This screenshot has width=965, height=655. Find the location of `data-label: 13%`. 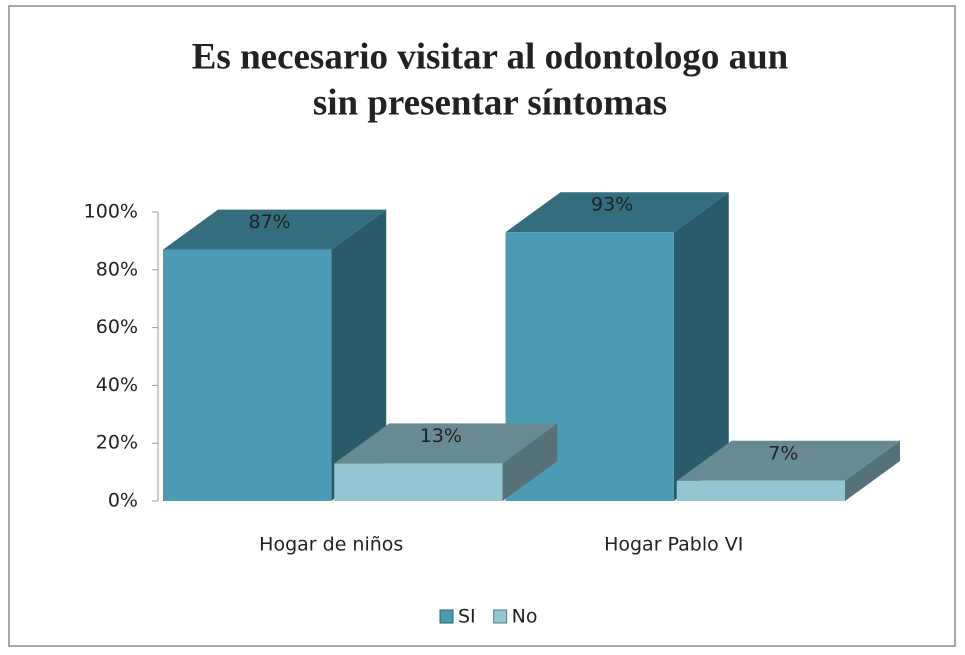

data-label: 13% is located at coordinates (441, 436).